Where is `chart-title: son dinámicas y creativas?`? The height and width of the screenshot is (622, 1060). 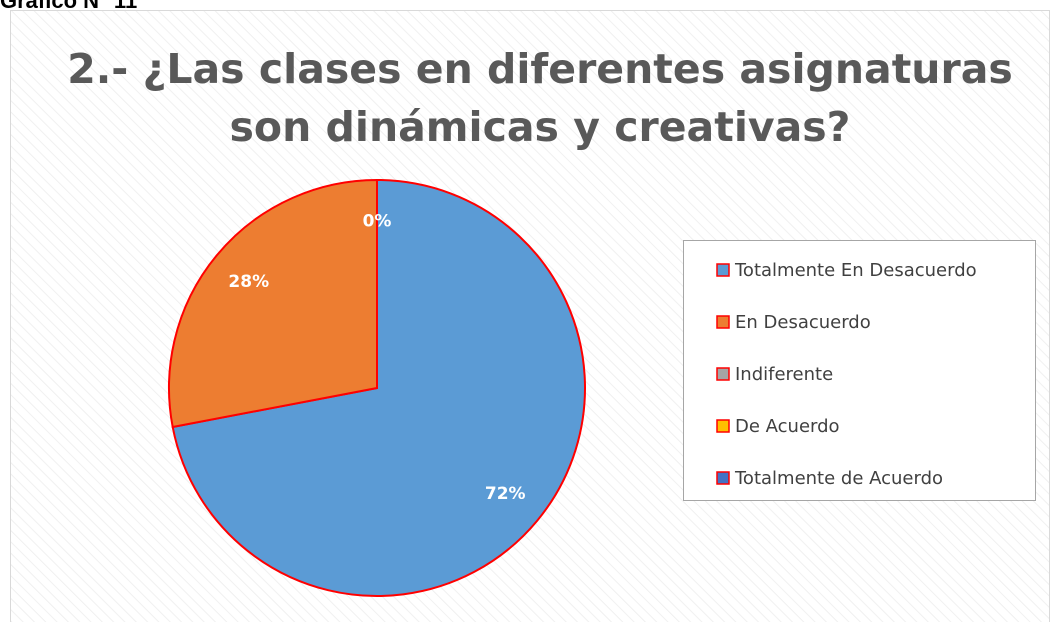 chart-title: son dinámicas y creativas? is located at coordinates (540, 127).